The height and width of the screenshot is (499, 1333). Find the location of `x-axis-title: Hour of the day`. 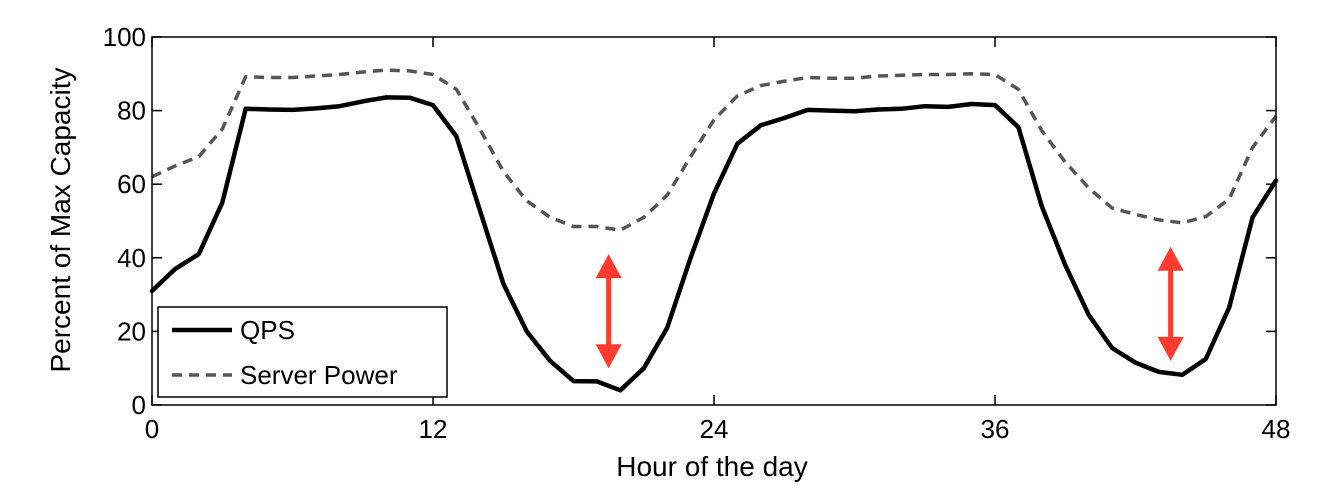

x-axis-title: Hour of the day is located at coordinates (711, 466).